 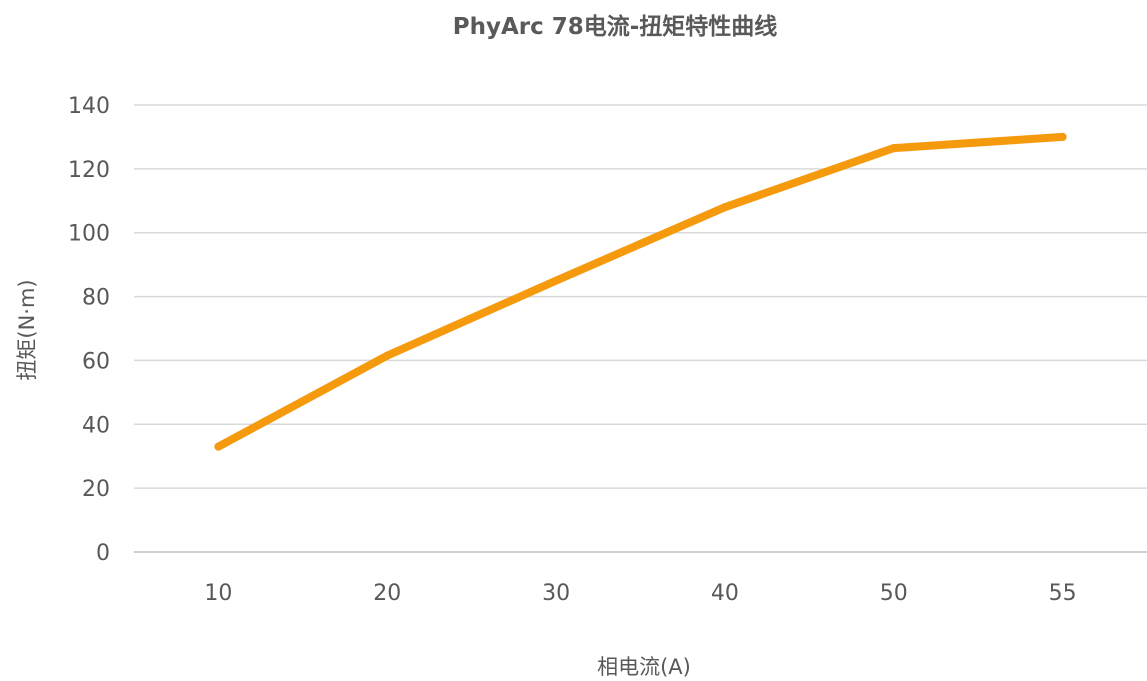 What do you see at coordinates (640, 593) in the screenshot?
I see `x-axis-ticks: 10 20 30 40 50 55` at bounding box center [640, 593].